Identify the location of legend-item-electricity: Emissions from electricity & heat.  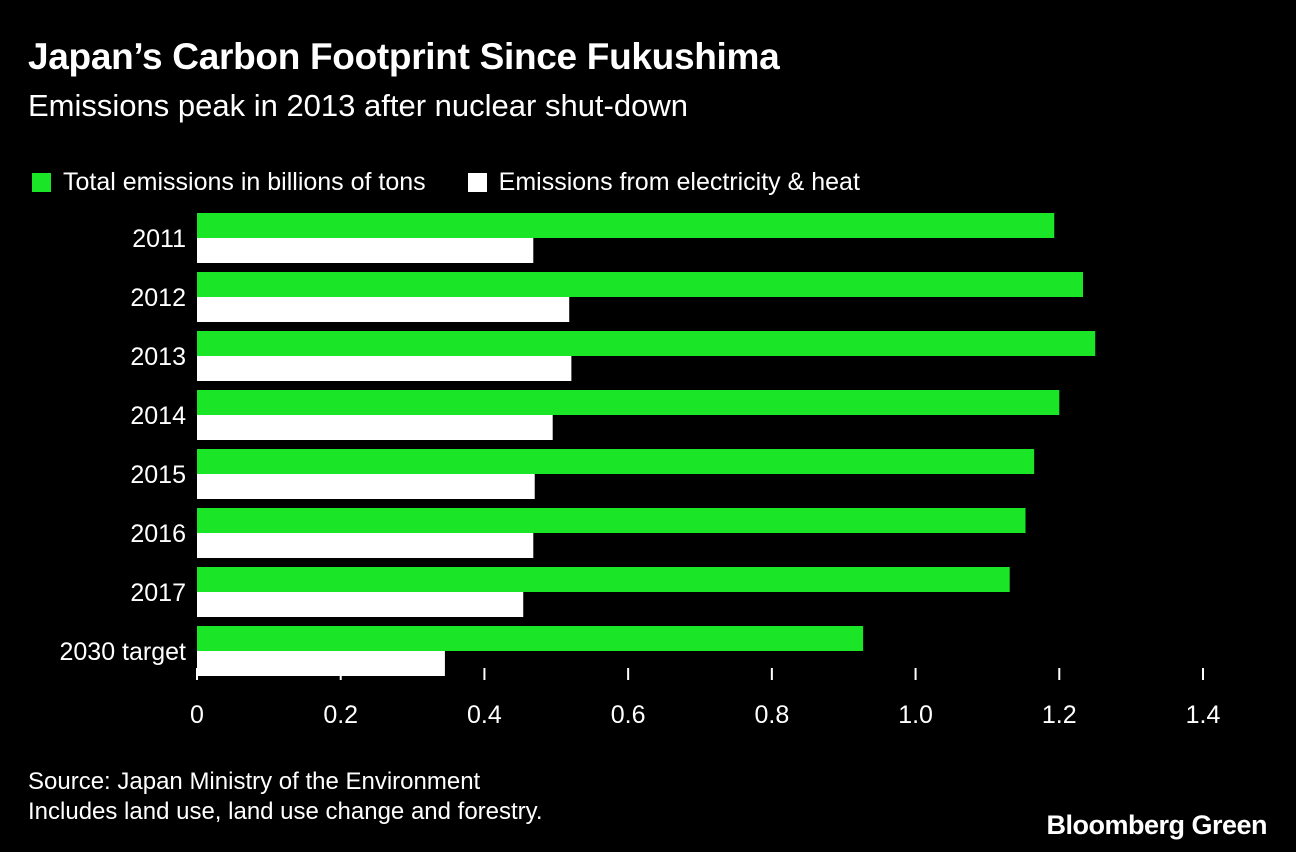
(663, 182).